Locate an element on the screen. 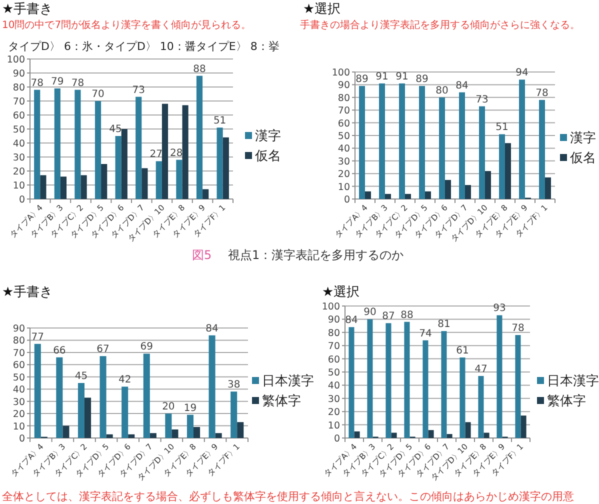 This screenshot has width=599, height=504. legend-label: 漢字 is located at coordinates (268, 136).